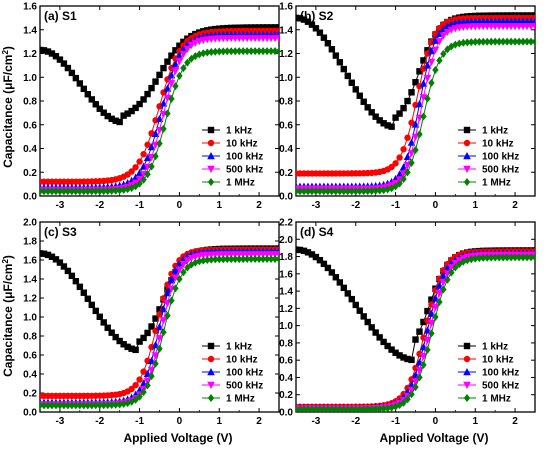 The height and width of the screenshot is (454, 550). What do you see at coordinates (242, 144) in the screenshot?
I see `legend-label: 10 kHz` at bounding box center [242, 144].